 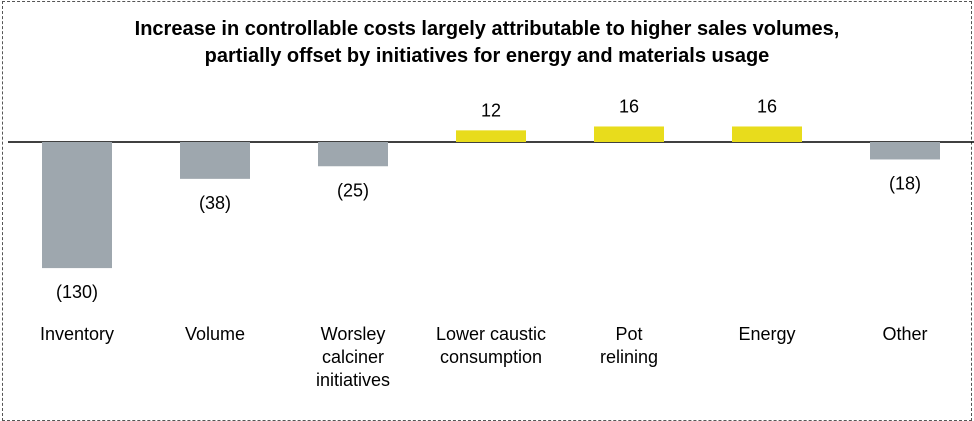 What do you see at coordinates (353, 190) in the screenshot?
I see `value-label-2: (25)` at bounding box center [353, 190].